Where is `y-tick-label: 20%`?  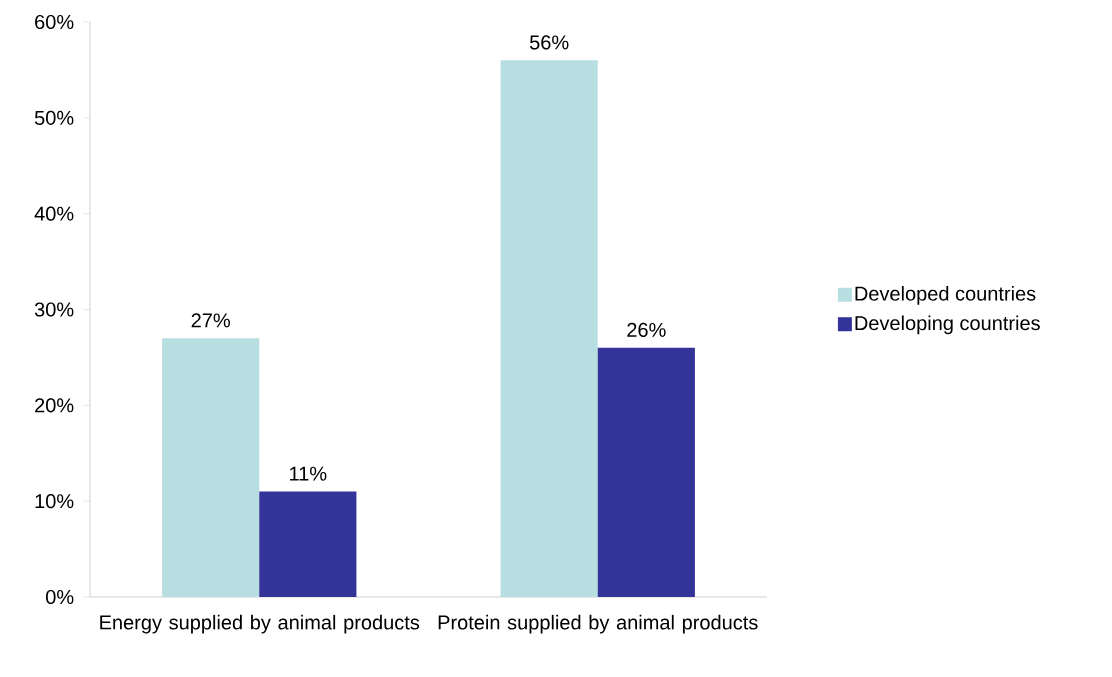
y-tick-label: 20% is located at coordinates (54, 405).